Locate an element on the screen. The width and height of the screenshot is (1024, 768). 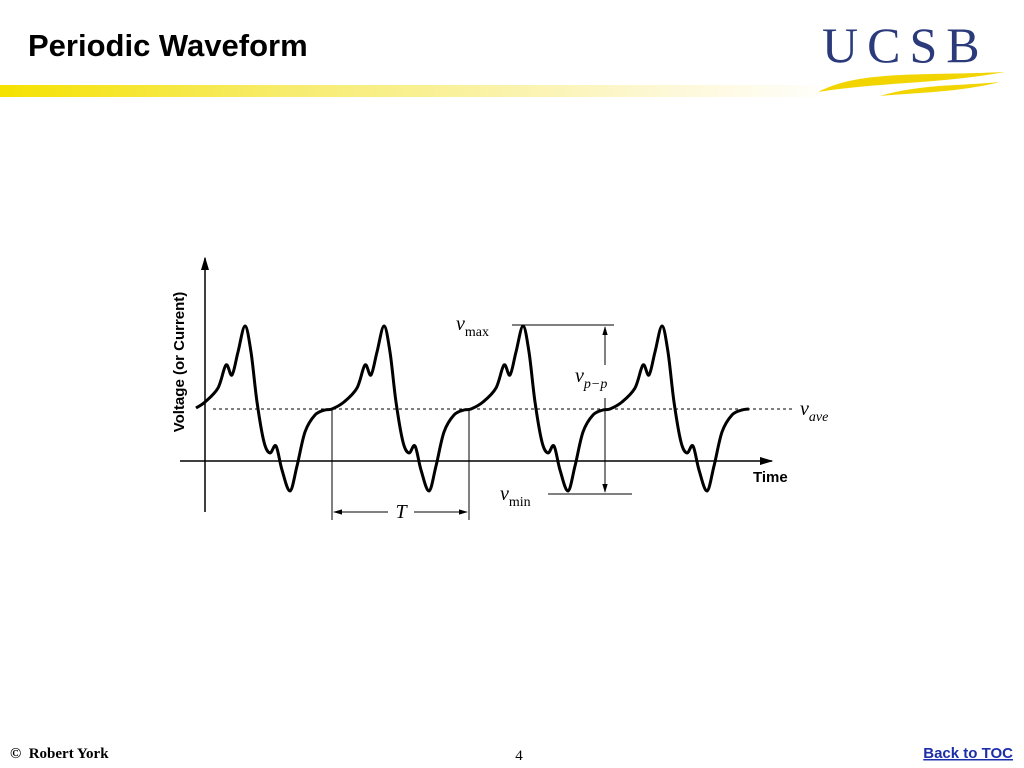
copyright: © Robert York is located at coordinates (59, 754).